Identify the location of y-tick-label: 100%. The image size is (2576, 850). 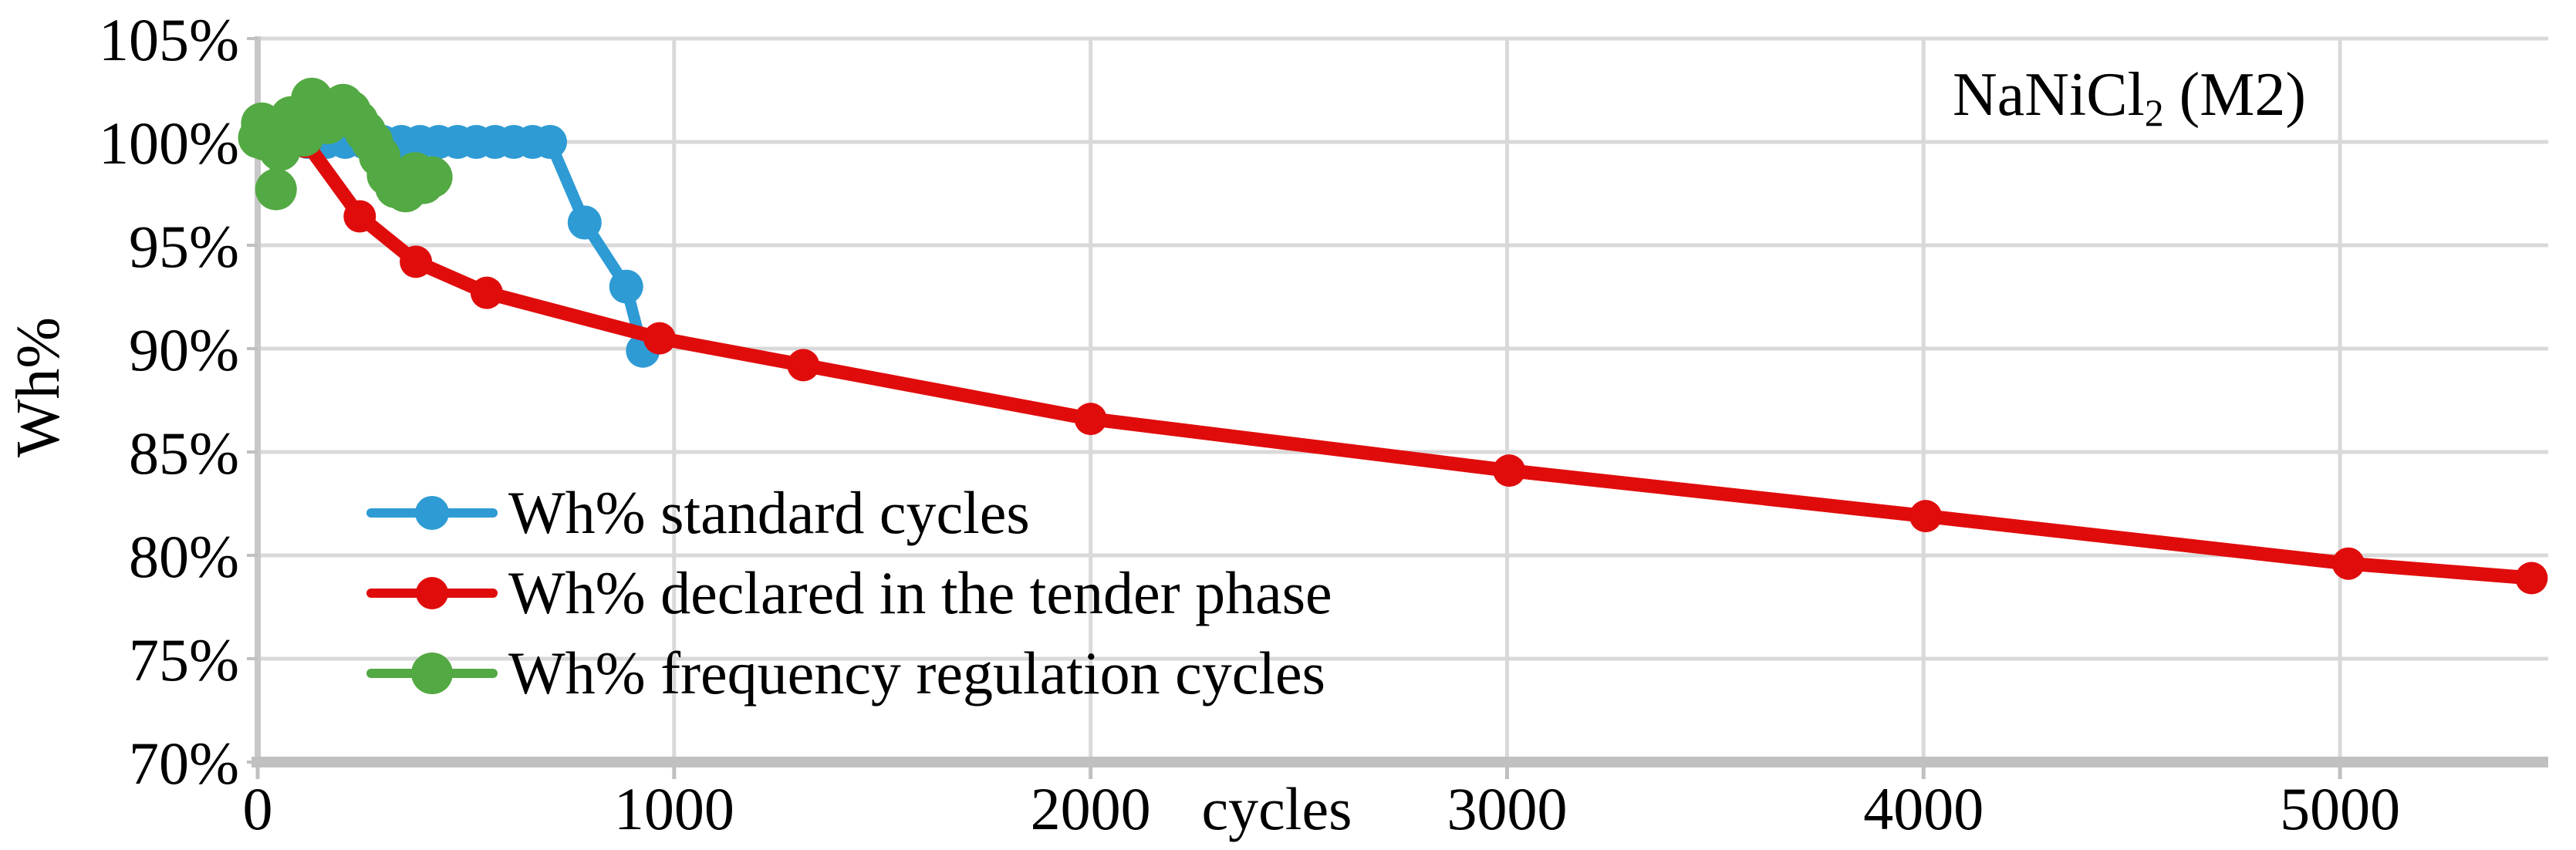
(169, 143).